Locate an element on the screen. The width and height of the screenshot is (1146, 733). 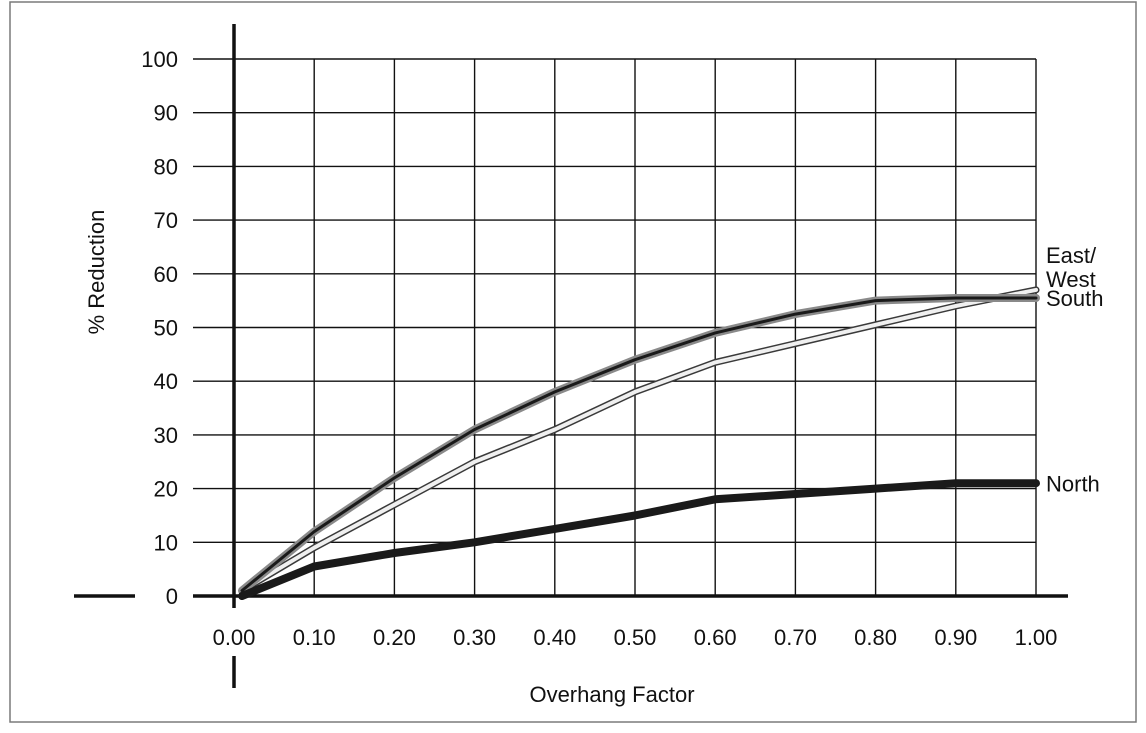
x-tick-label: 0.70 is located at coordinates (795, 637).